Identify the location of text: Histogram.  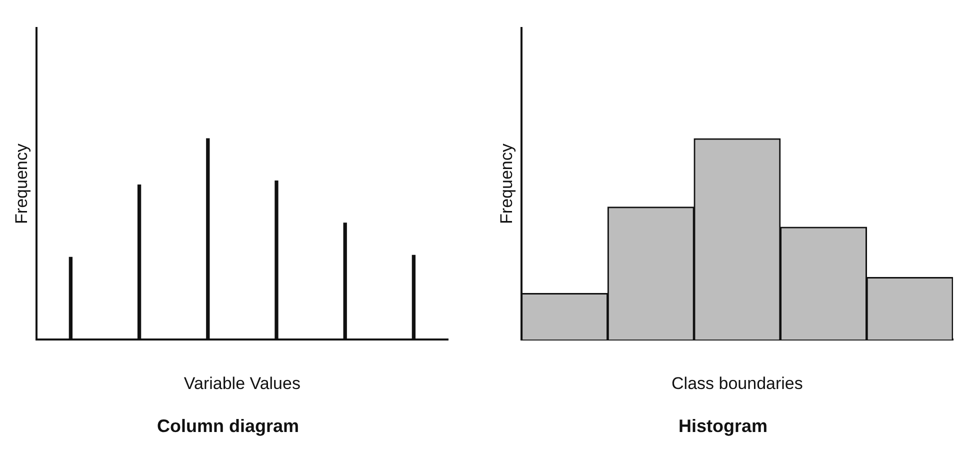
(723, 426).